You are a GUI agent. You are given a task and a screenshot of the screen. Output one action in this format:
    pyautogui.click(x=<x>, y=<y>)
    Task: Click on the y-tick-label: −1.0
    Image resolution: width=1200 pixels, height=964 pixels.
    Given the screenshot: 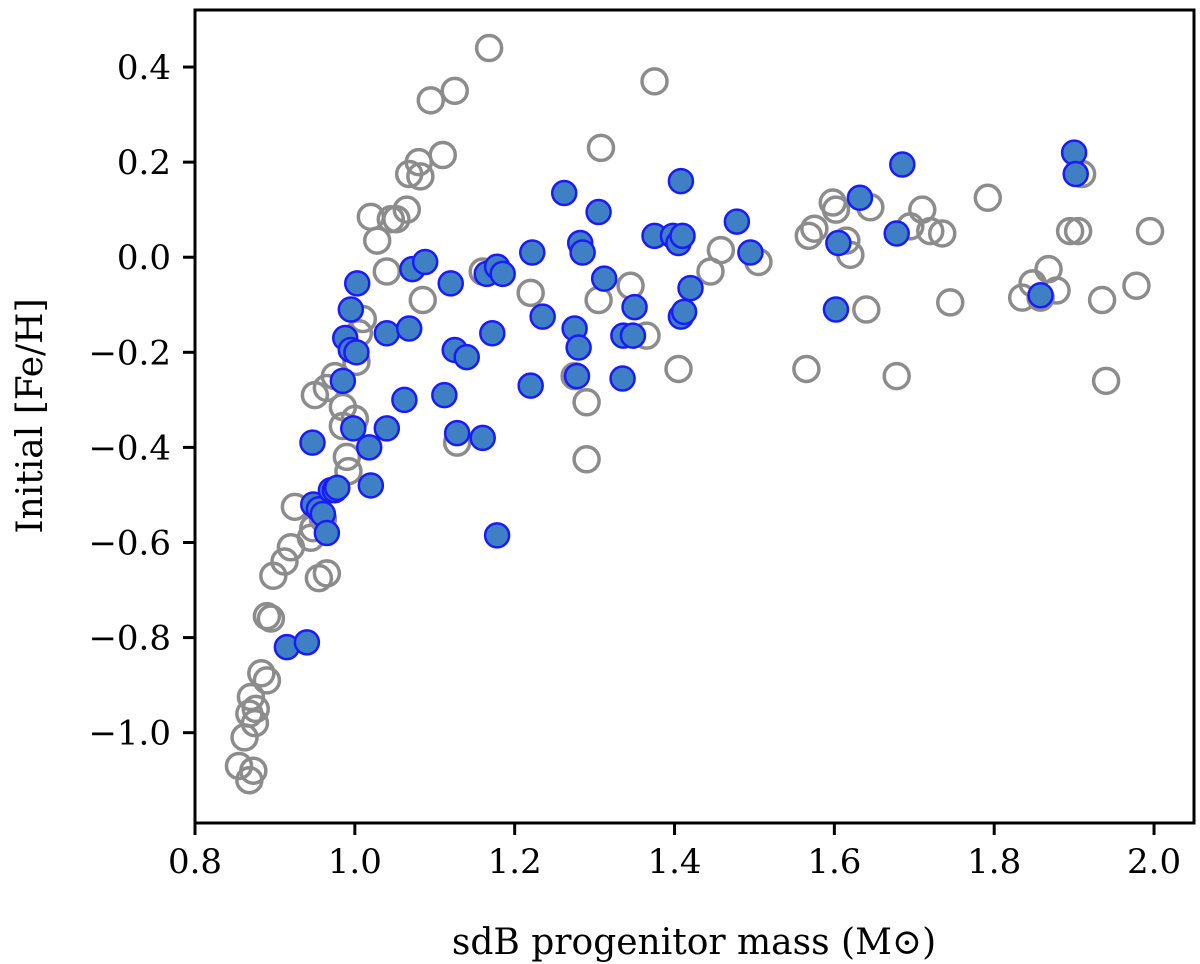 What is the action you would take?
    pyautogui.click(x=129, y=734)
    